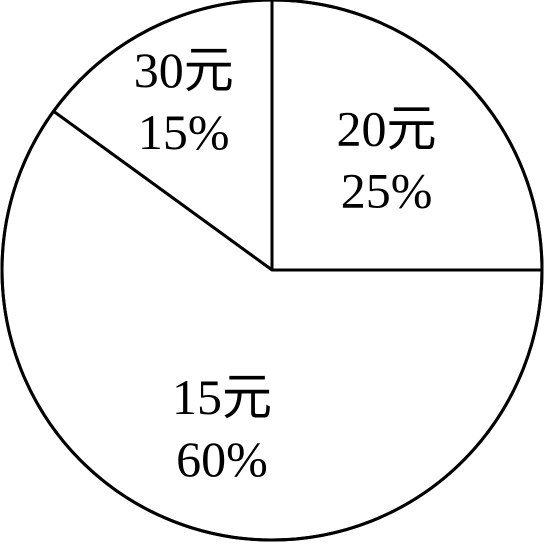 The image size is (544, 544). I want to click on slice-percent-label: 15%, so click(184, 132).